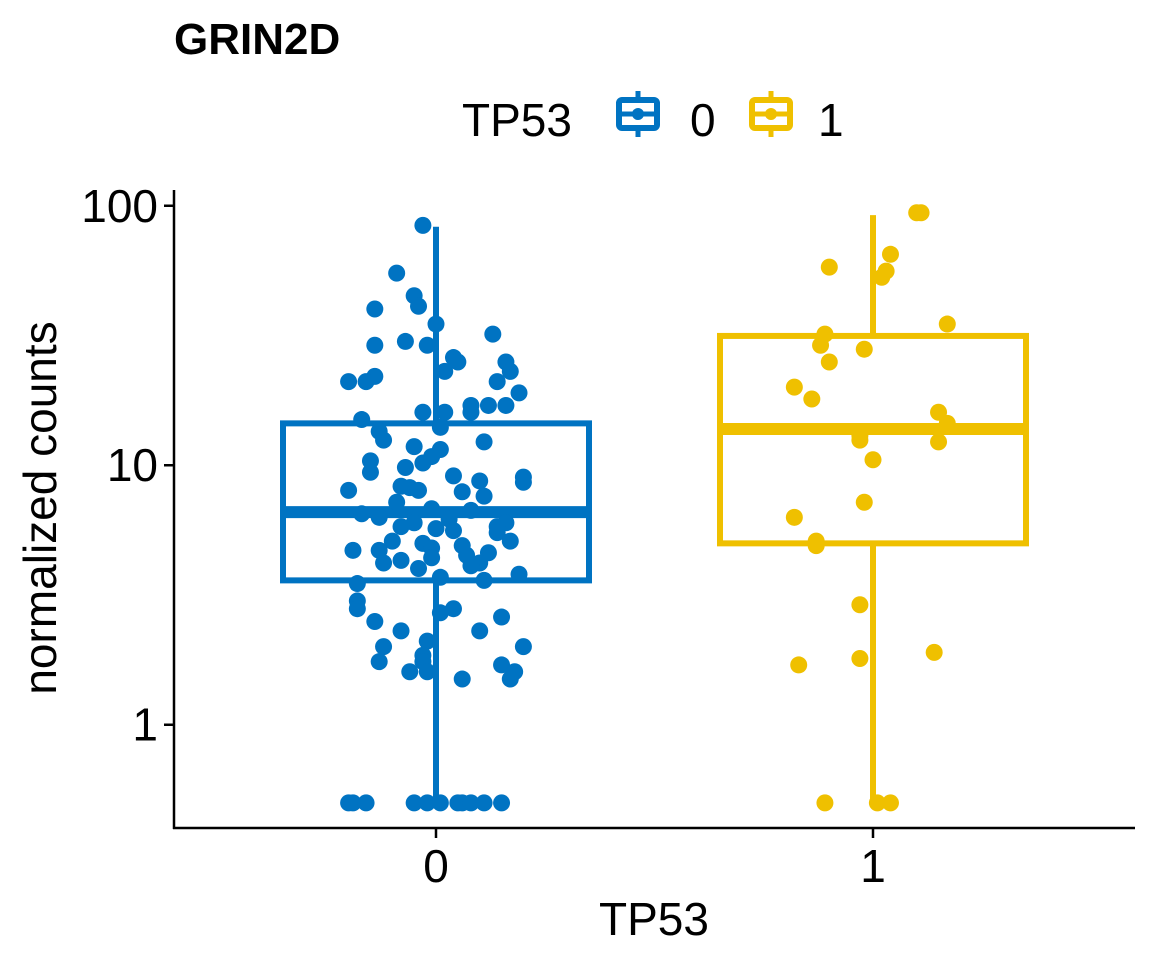  What do you see at coordinates (653, 118) in the screenshot?
I see `legend: TP53 0 1` at bounding box center [653, 118].